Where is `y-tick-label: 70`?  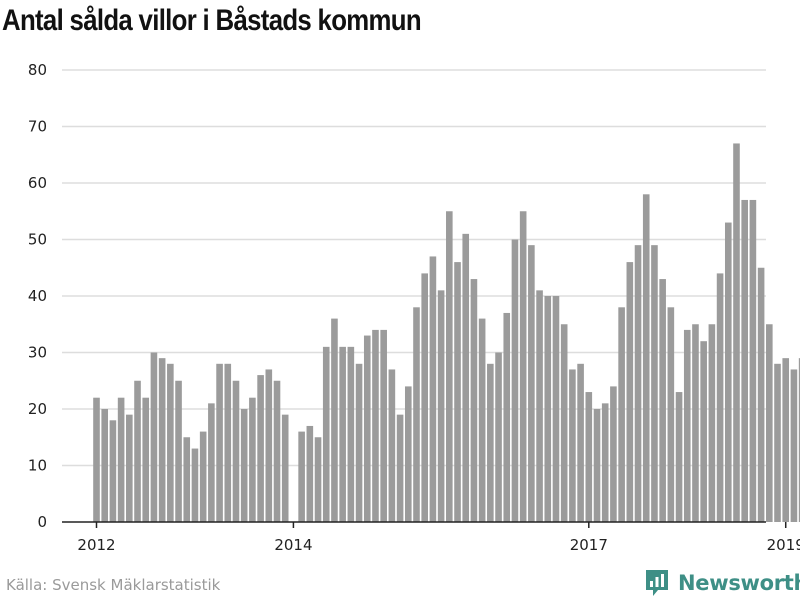 y-tick-label: 70 is located at coordinates (37, 127).